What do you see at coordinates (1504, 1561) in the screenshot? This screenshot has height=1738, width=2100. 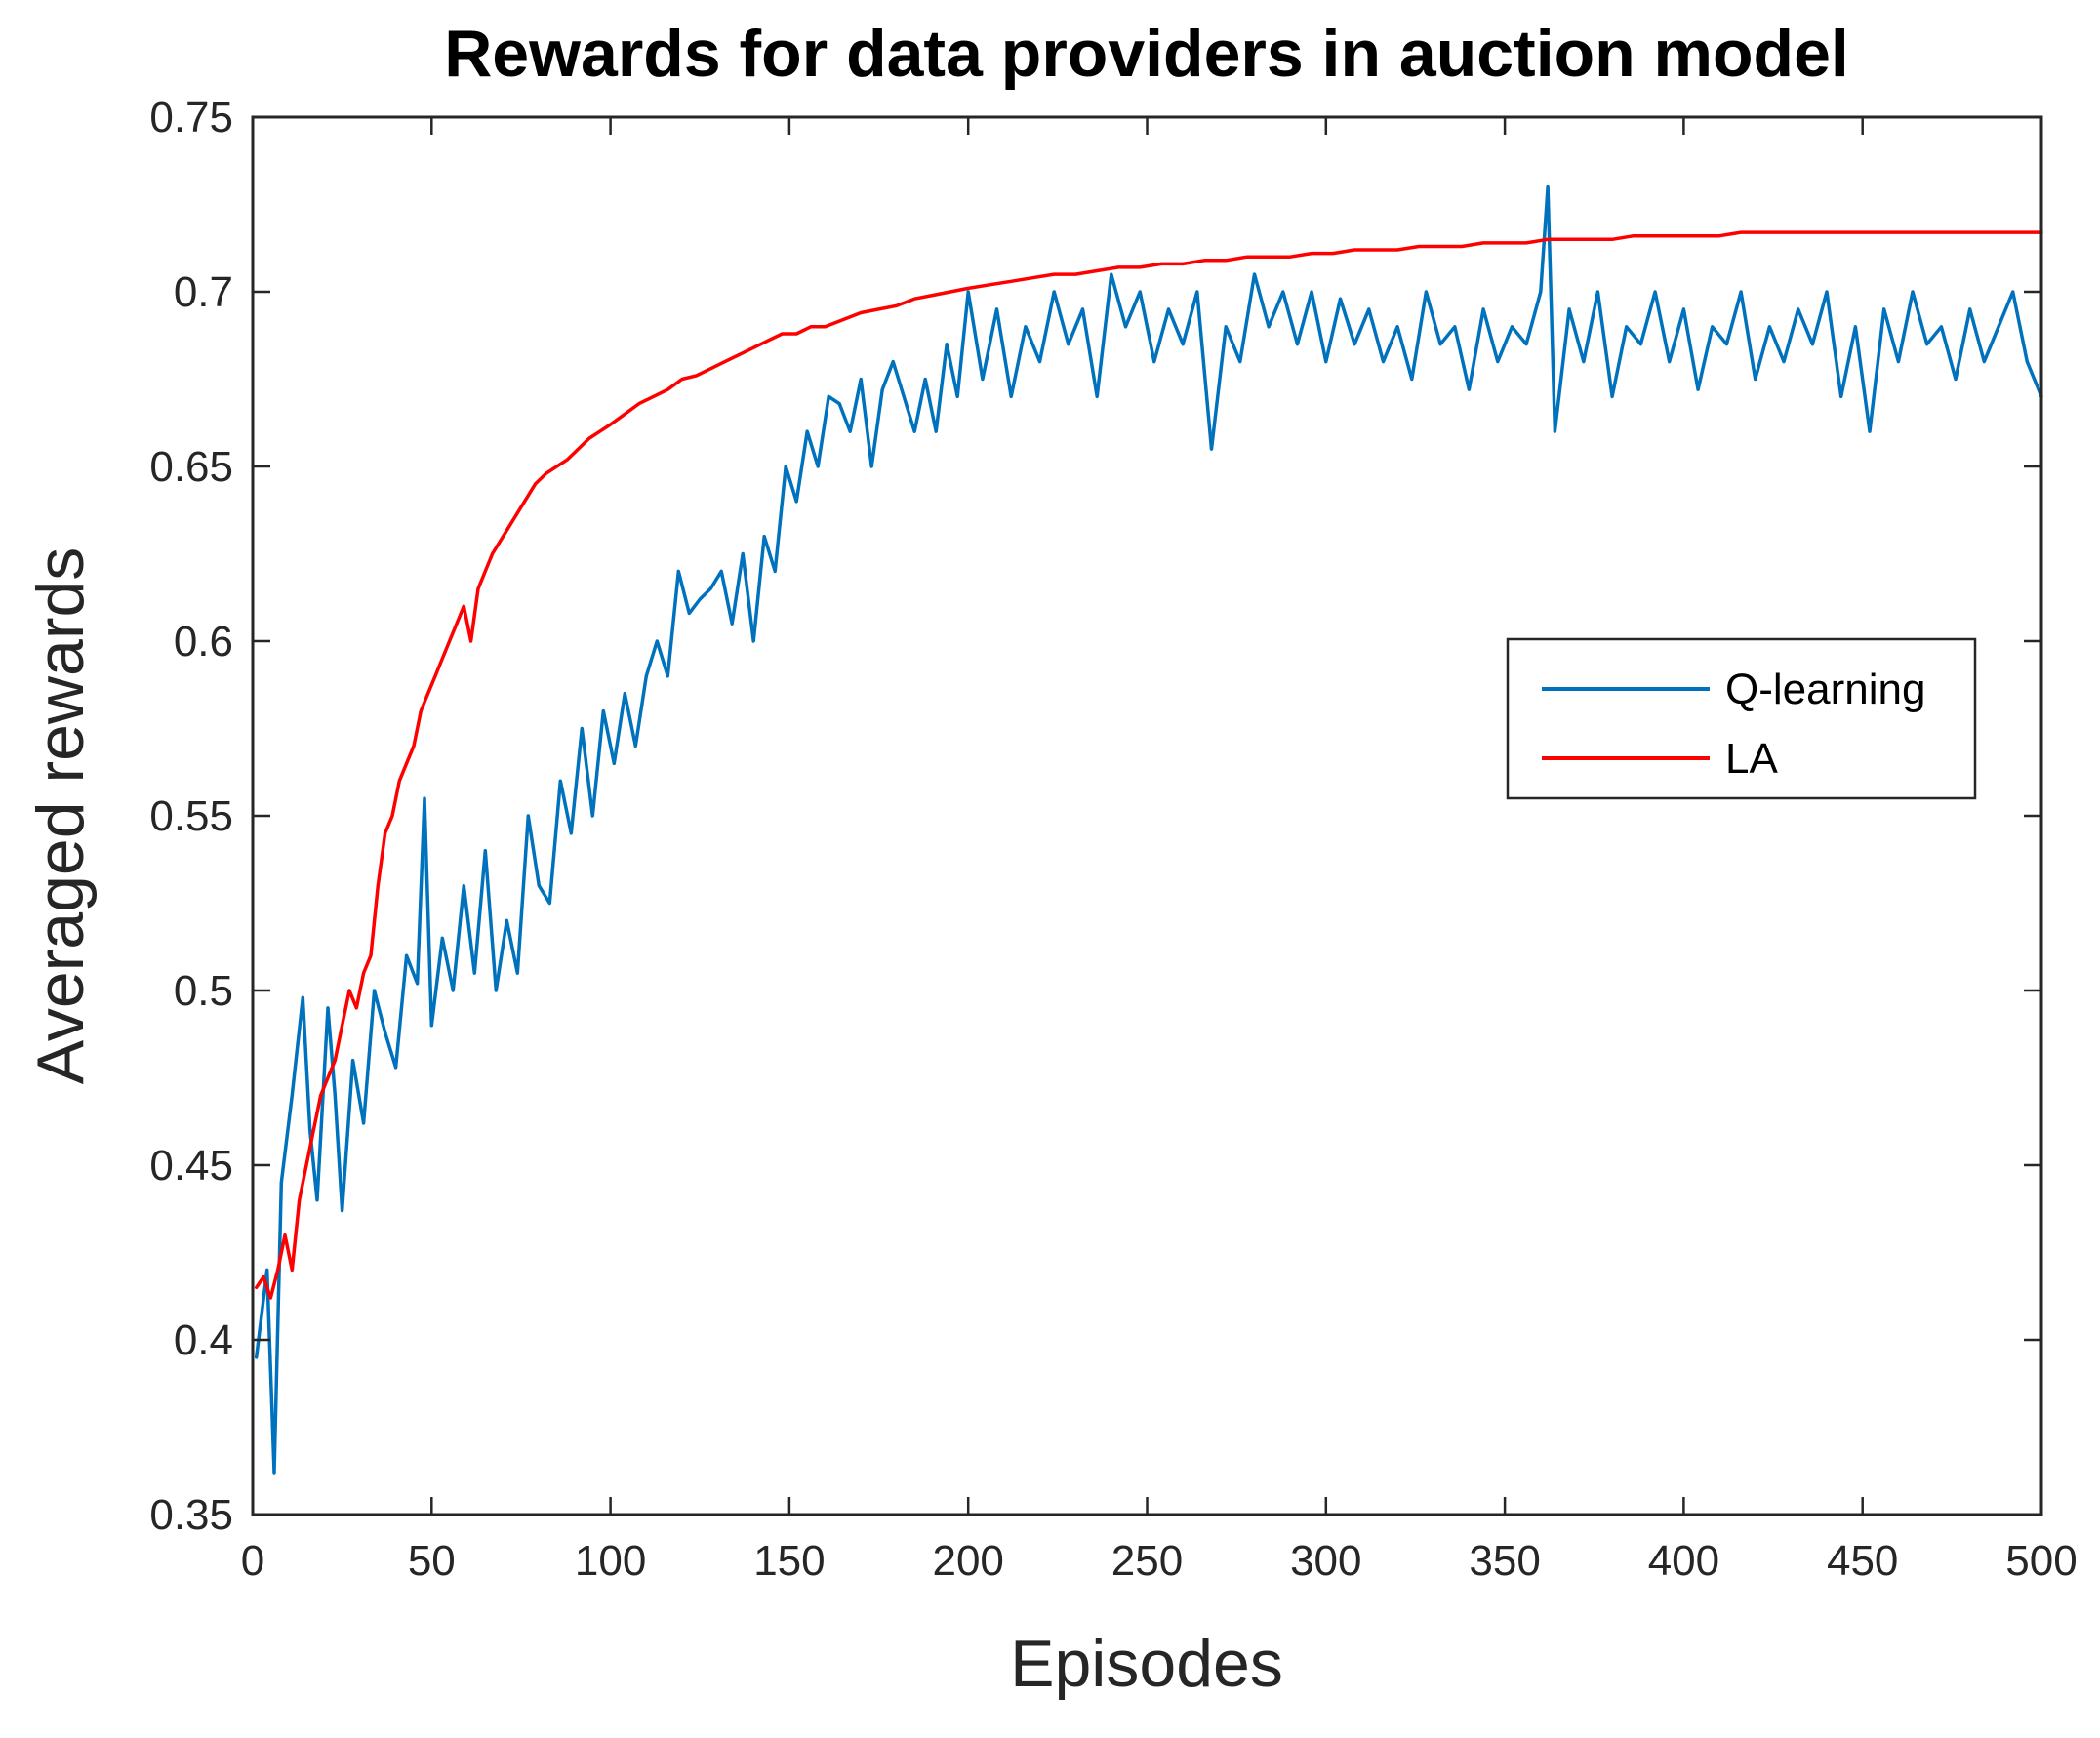 I see `x-tick-label: 350` at bounding box center [1504, 1561].